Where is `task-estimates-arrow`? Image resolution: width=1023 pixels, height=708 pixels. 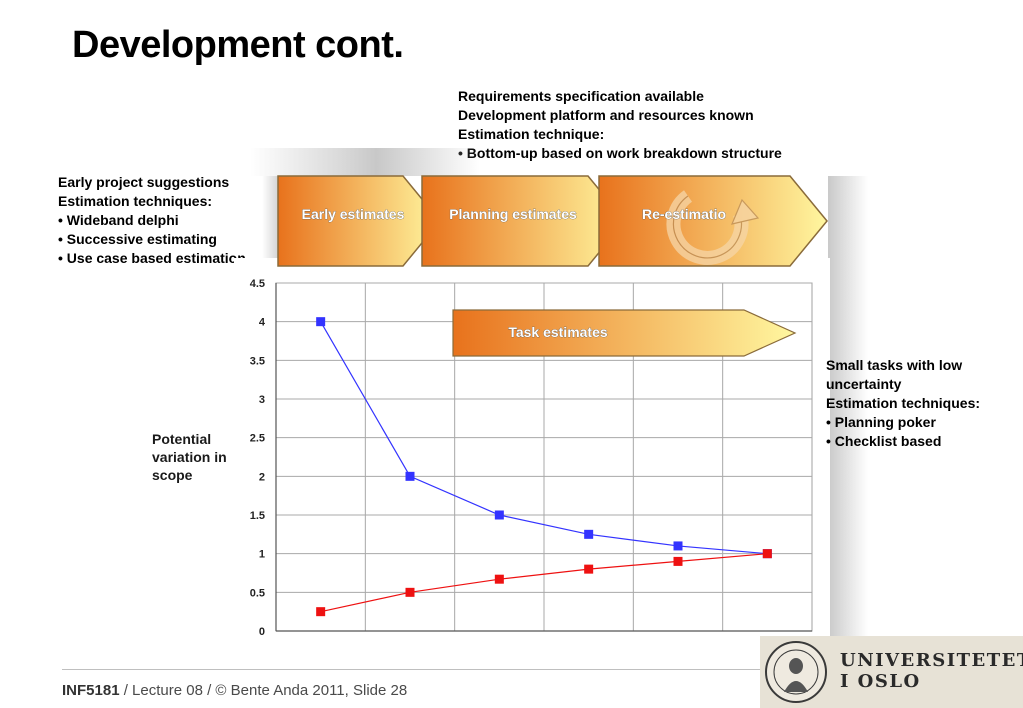 task-estimates-arrow is located at coordinates (624, 333).